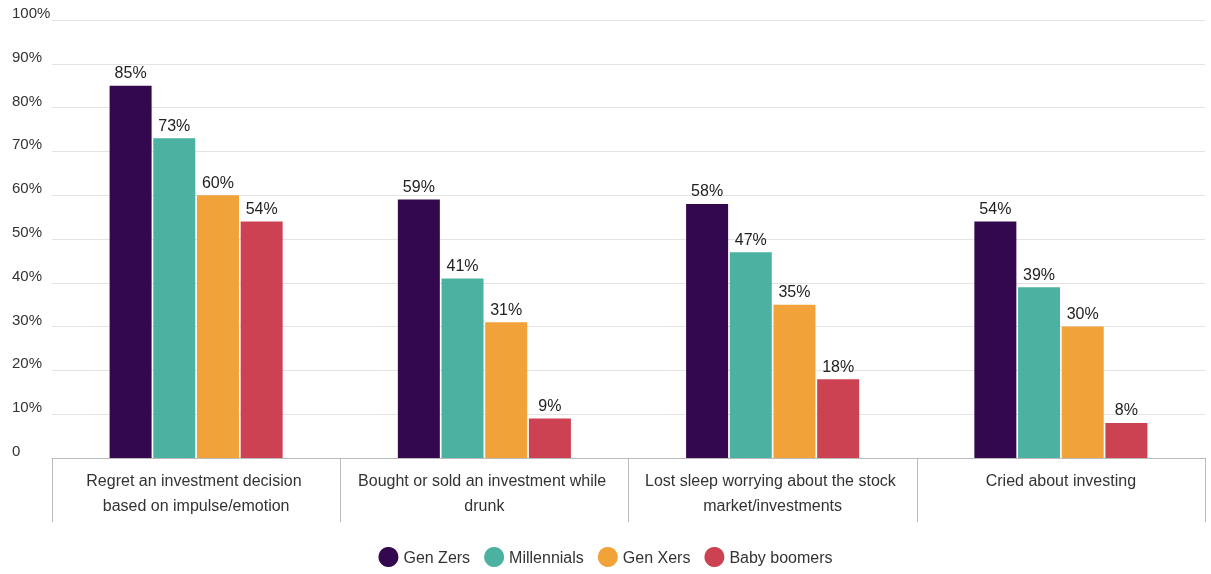 The width and height of the screenshot is (1211, 574). Describe the element at coordinates (546, 557) in the screenshot. I see `legend-label: Millennials` at that location.